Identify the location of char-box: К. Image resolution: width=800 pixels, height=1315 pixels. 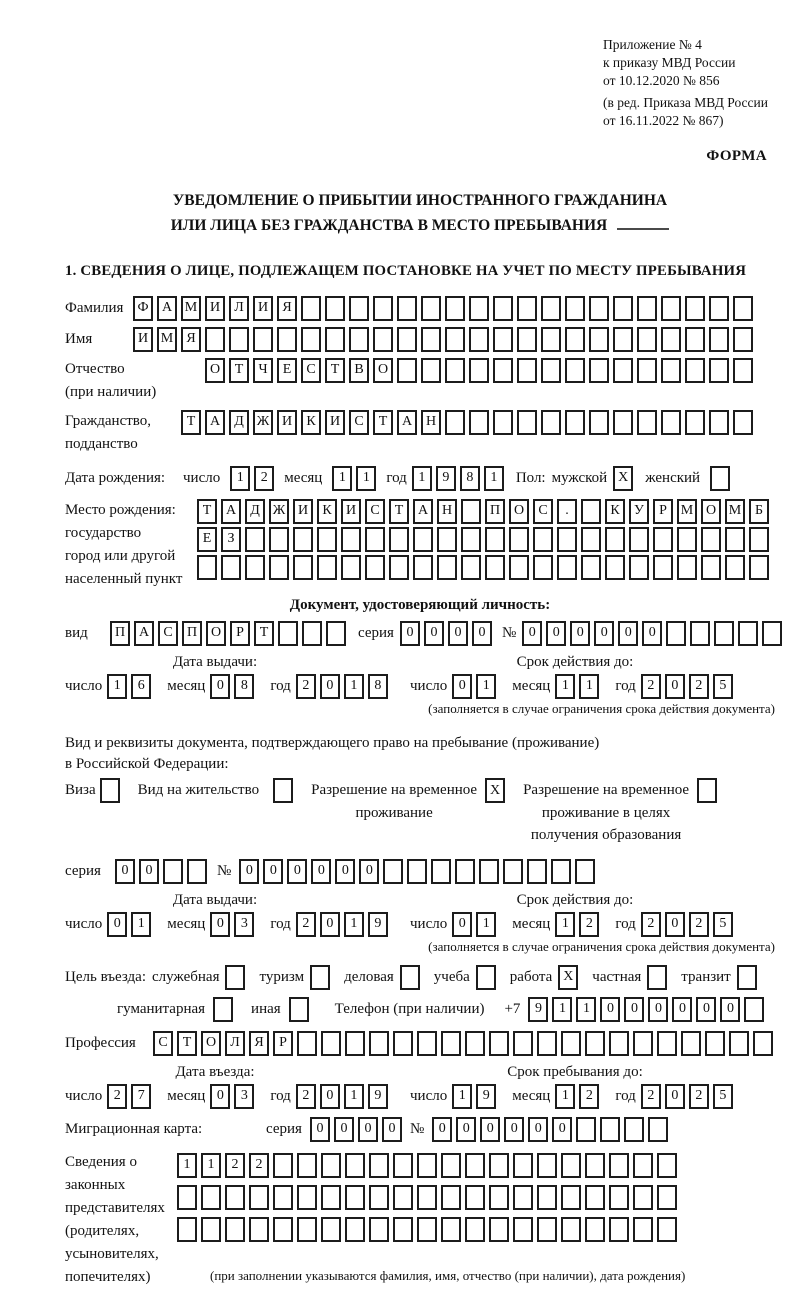
(615, 511).